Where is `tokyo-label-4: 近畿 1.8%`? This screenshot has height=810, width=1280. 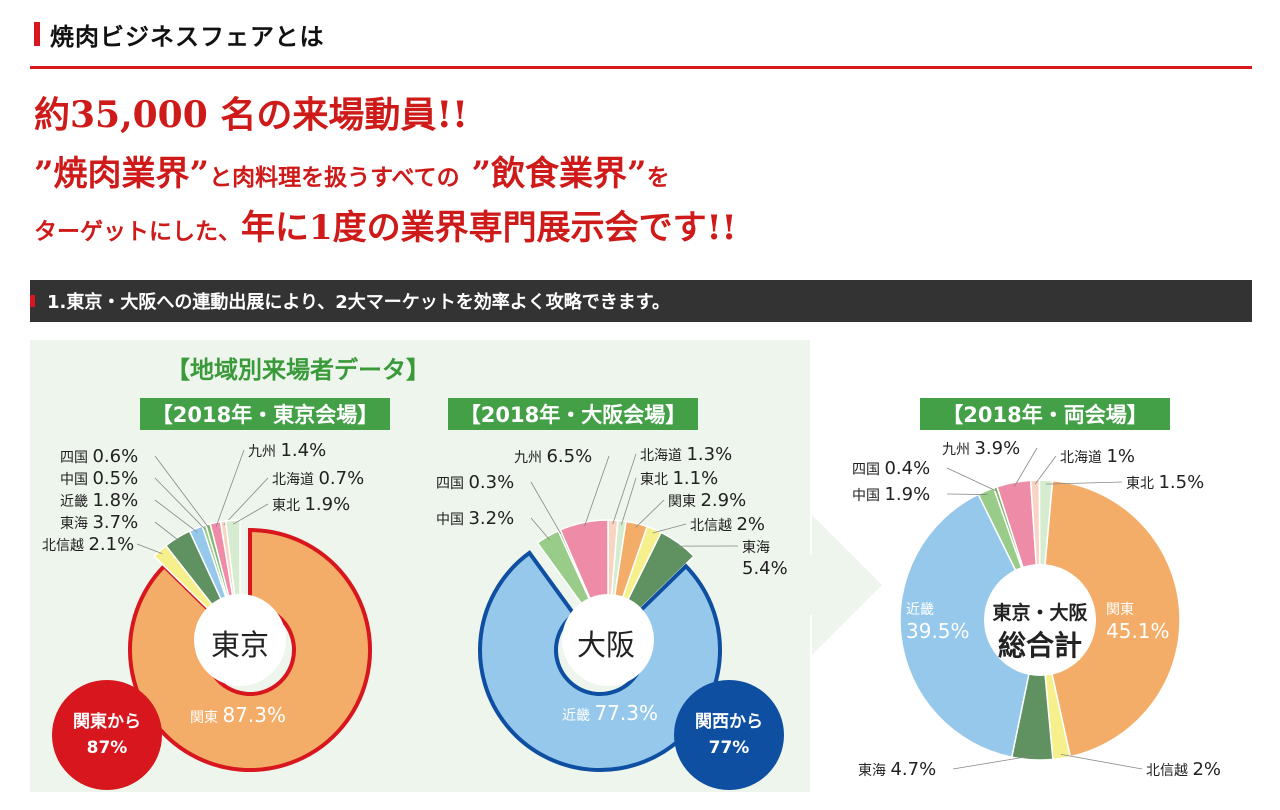
tokyo-label-4: 近畿 1.8% is located at coordinates (99, 500).